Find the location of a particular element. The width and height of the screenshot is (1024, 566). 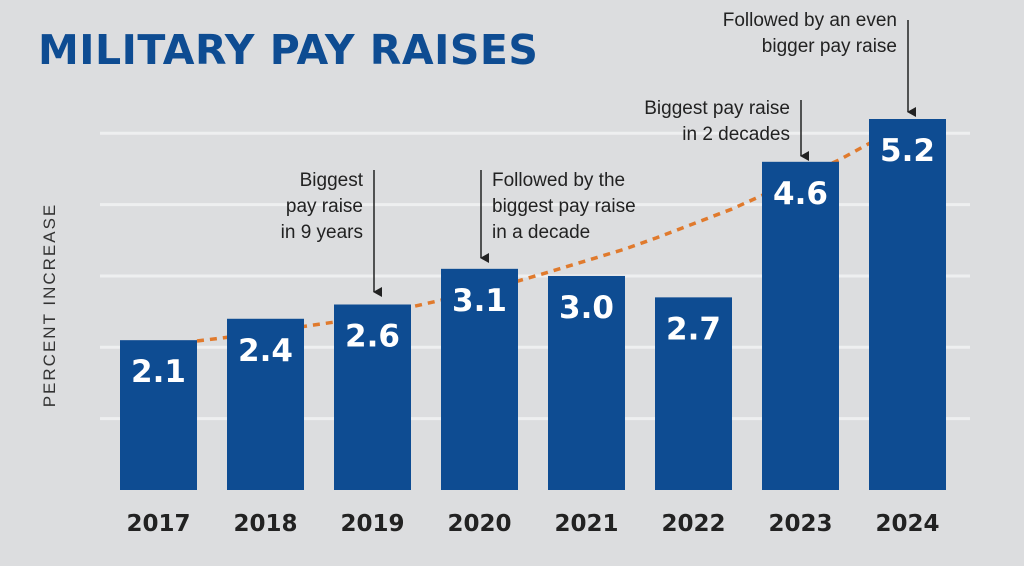

annotation-text: in a decade is located at coordinates (541, 232).